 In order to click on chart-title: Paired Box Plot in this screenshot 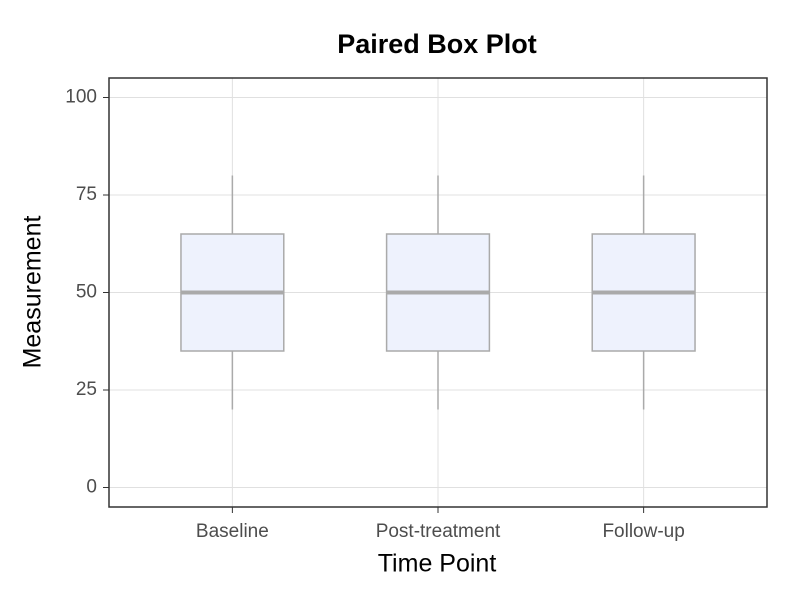, I will do `click(437, 44)`.